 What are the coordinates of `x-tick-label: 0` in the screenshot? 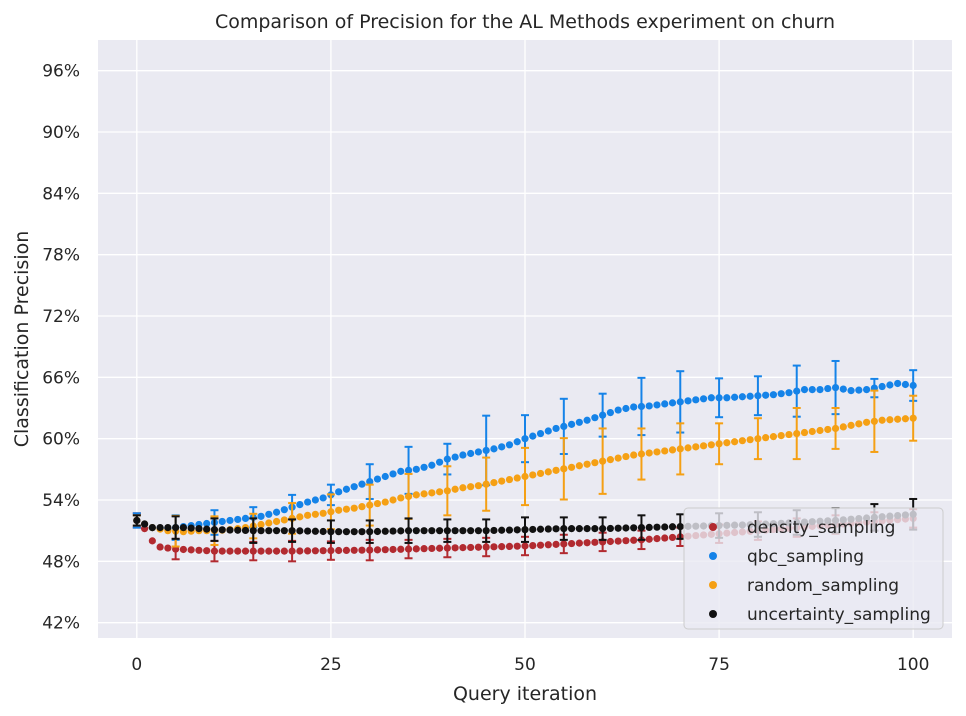 It's located at (136, 665).